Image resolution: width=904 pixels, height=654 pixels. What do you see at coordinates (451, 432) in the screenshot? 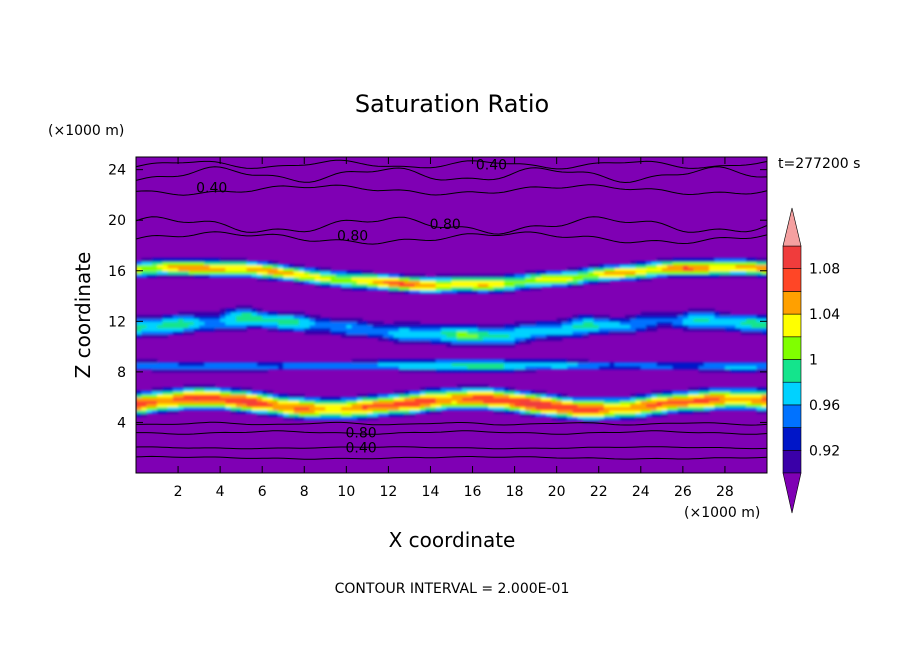
I see `contour-line` at bounding box center [451, 432].